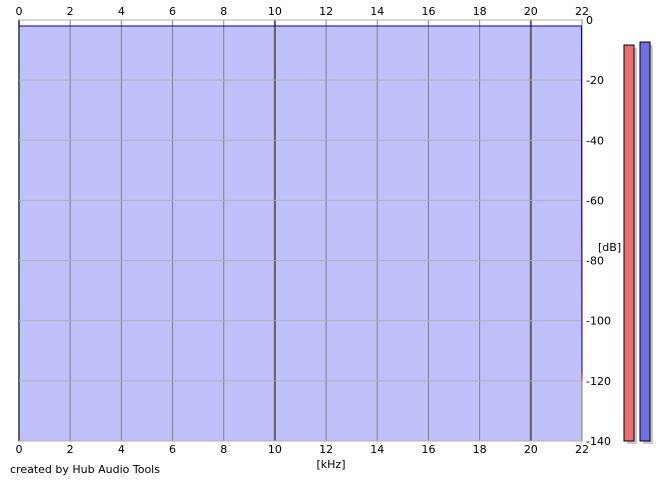  I want to click on x-tick-label-bottom: 18, so click(480, 449).